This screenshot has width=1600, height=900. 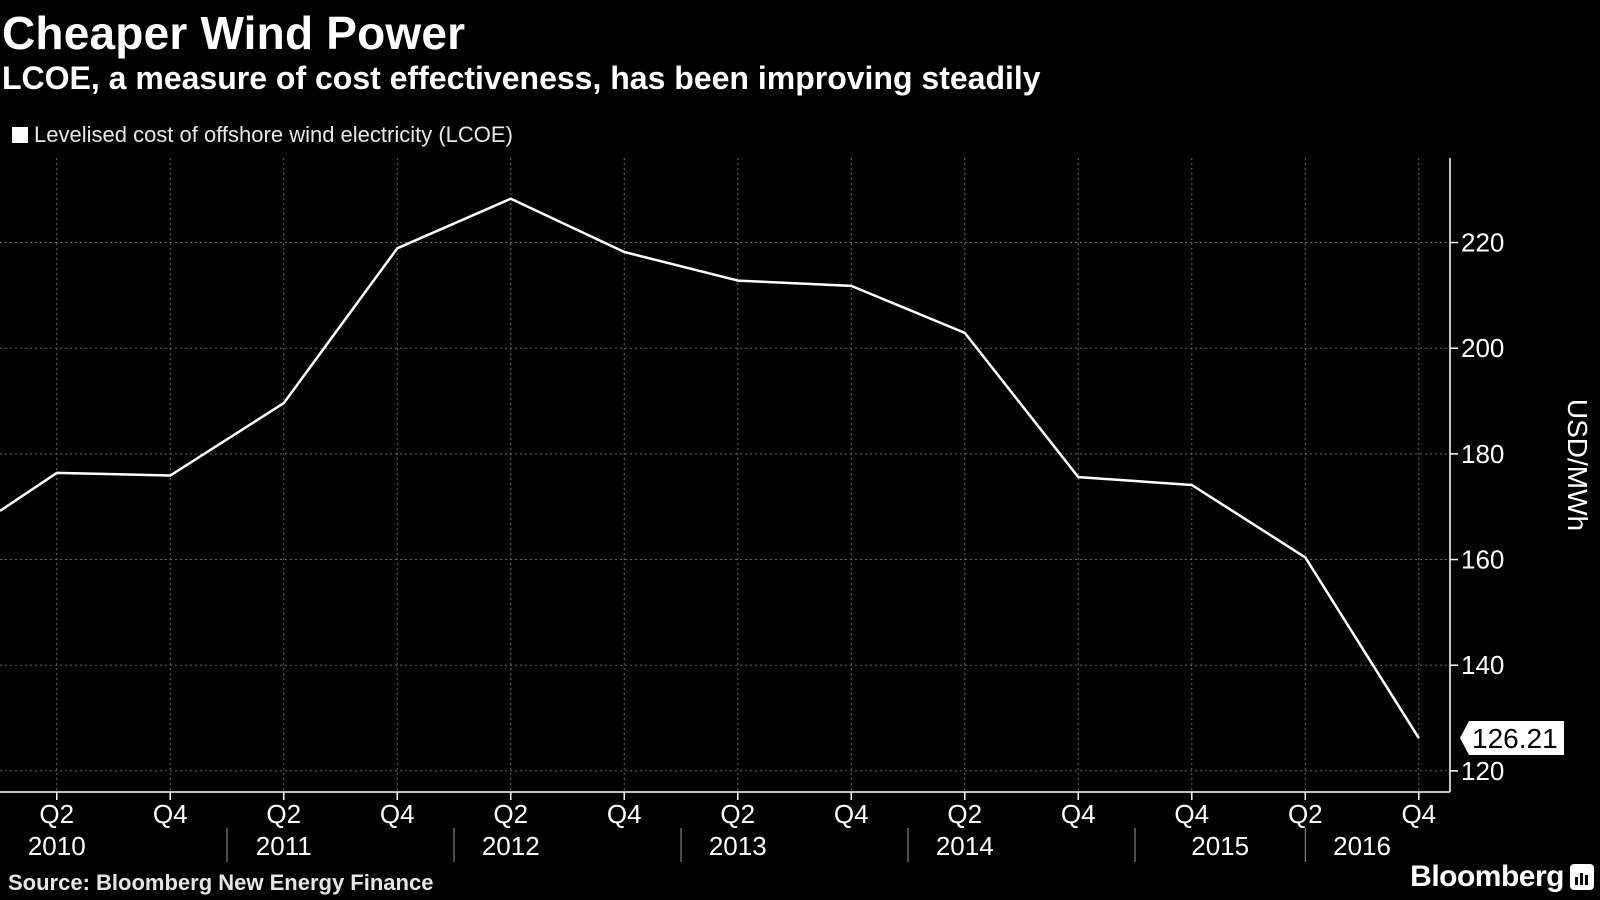 I want to click on y-tick-label: 180, so click(x=1482, y=454).